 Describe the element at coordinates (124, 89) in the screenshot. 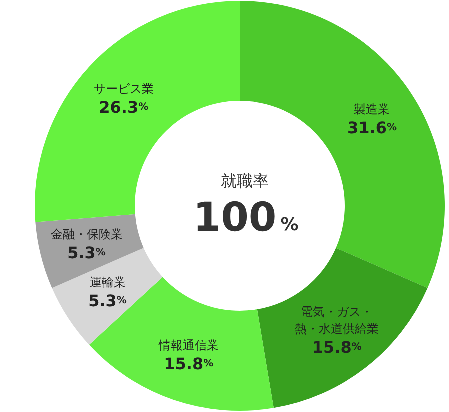

I see `slice-label: サービス業` at that location.